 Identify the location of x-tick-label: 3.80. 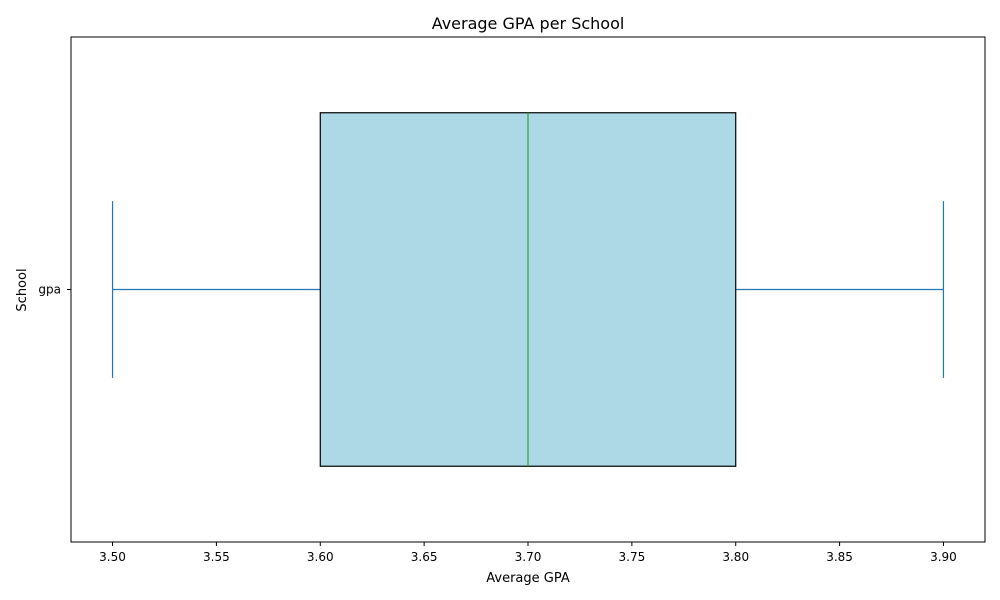
(735, 557).